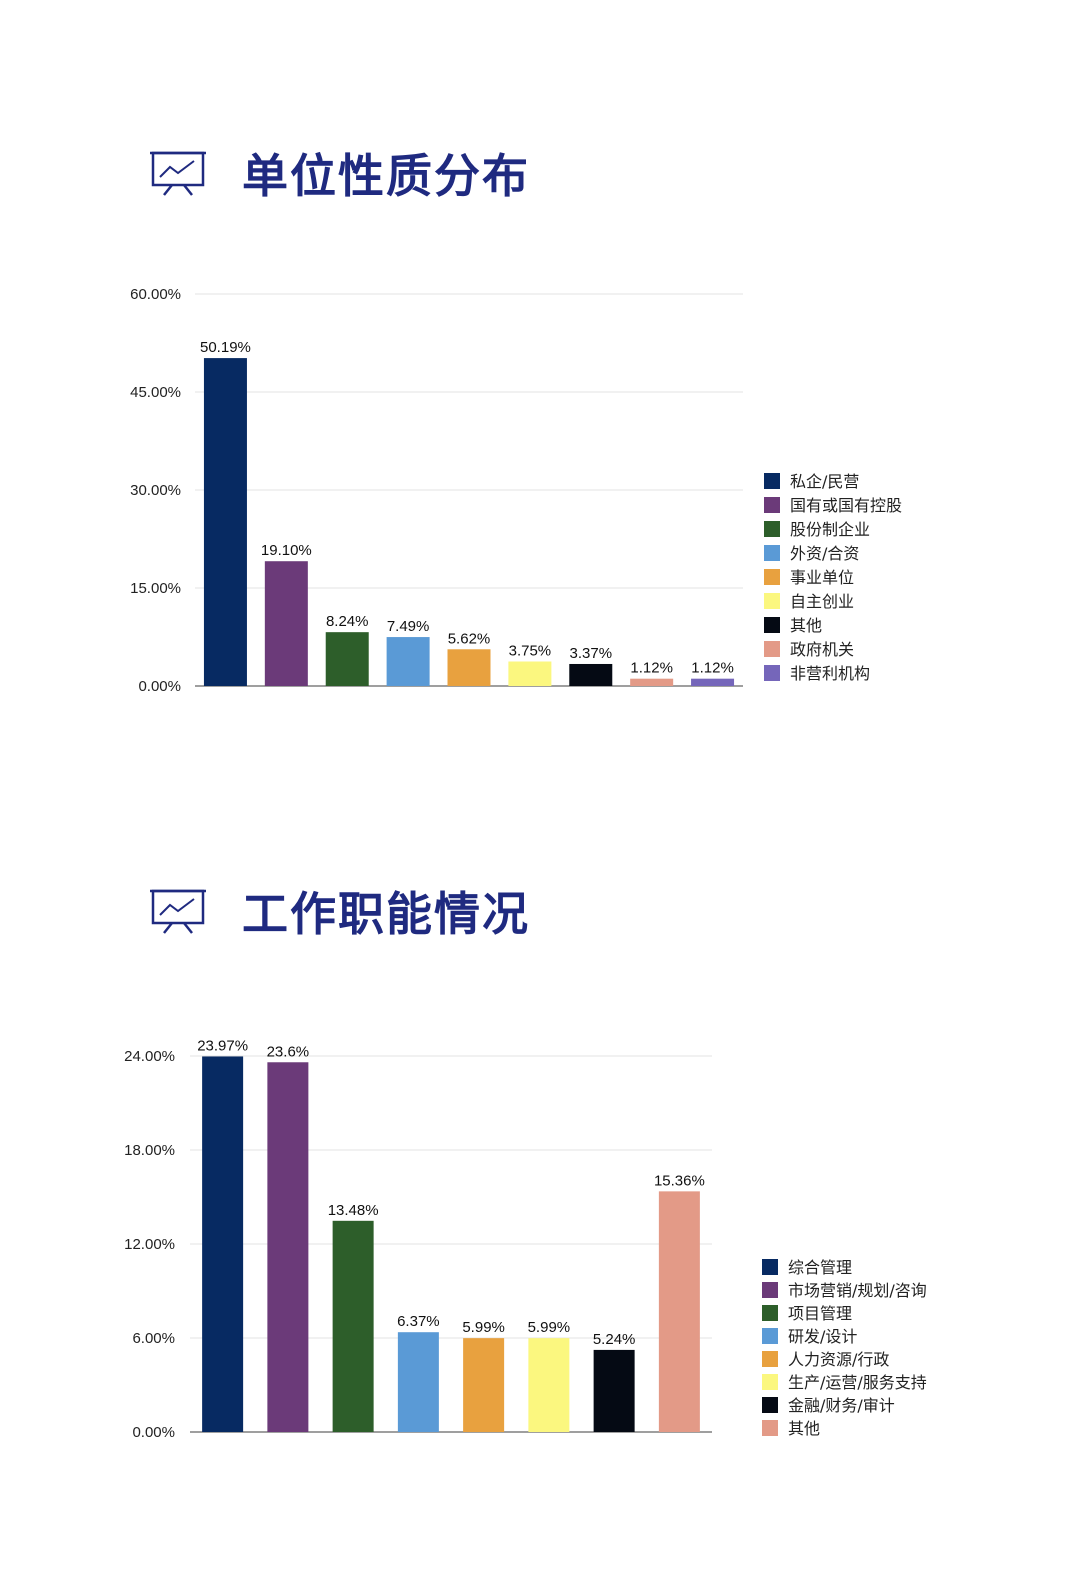 This screenshot has width=1080, height=1588. What do you see at coordinates (846, 505) in the screenshot?
I see `legend-label: 国有或国有控股` at bounding box center [846, 505].